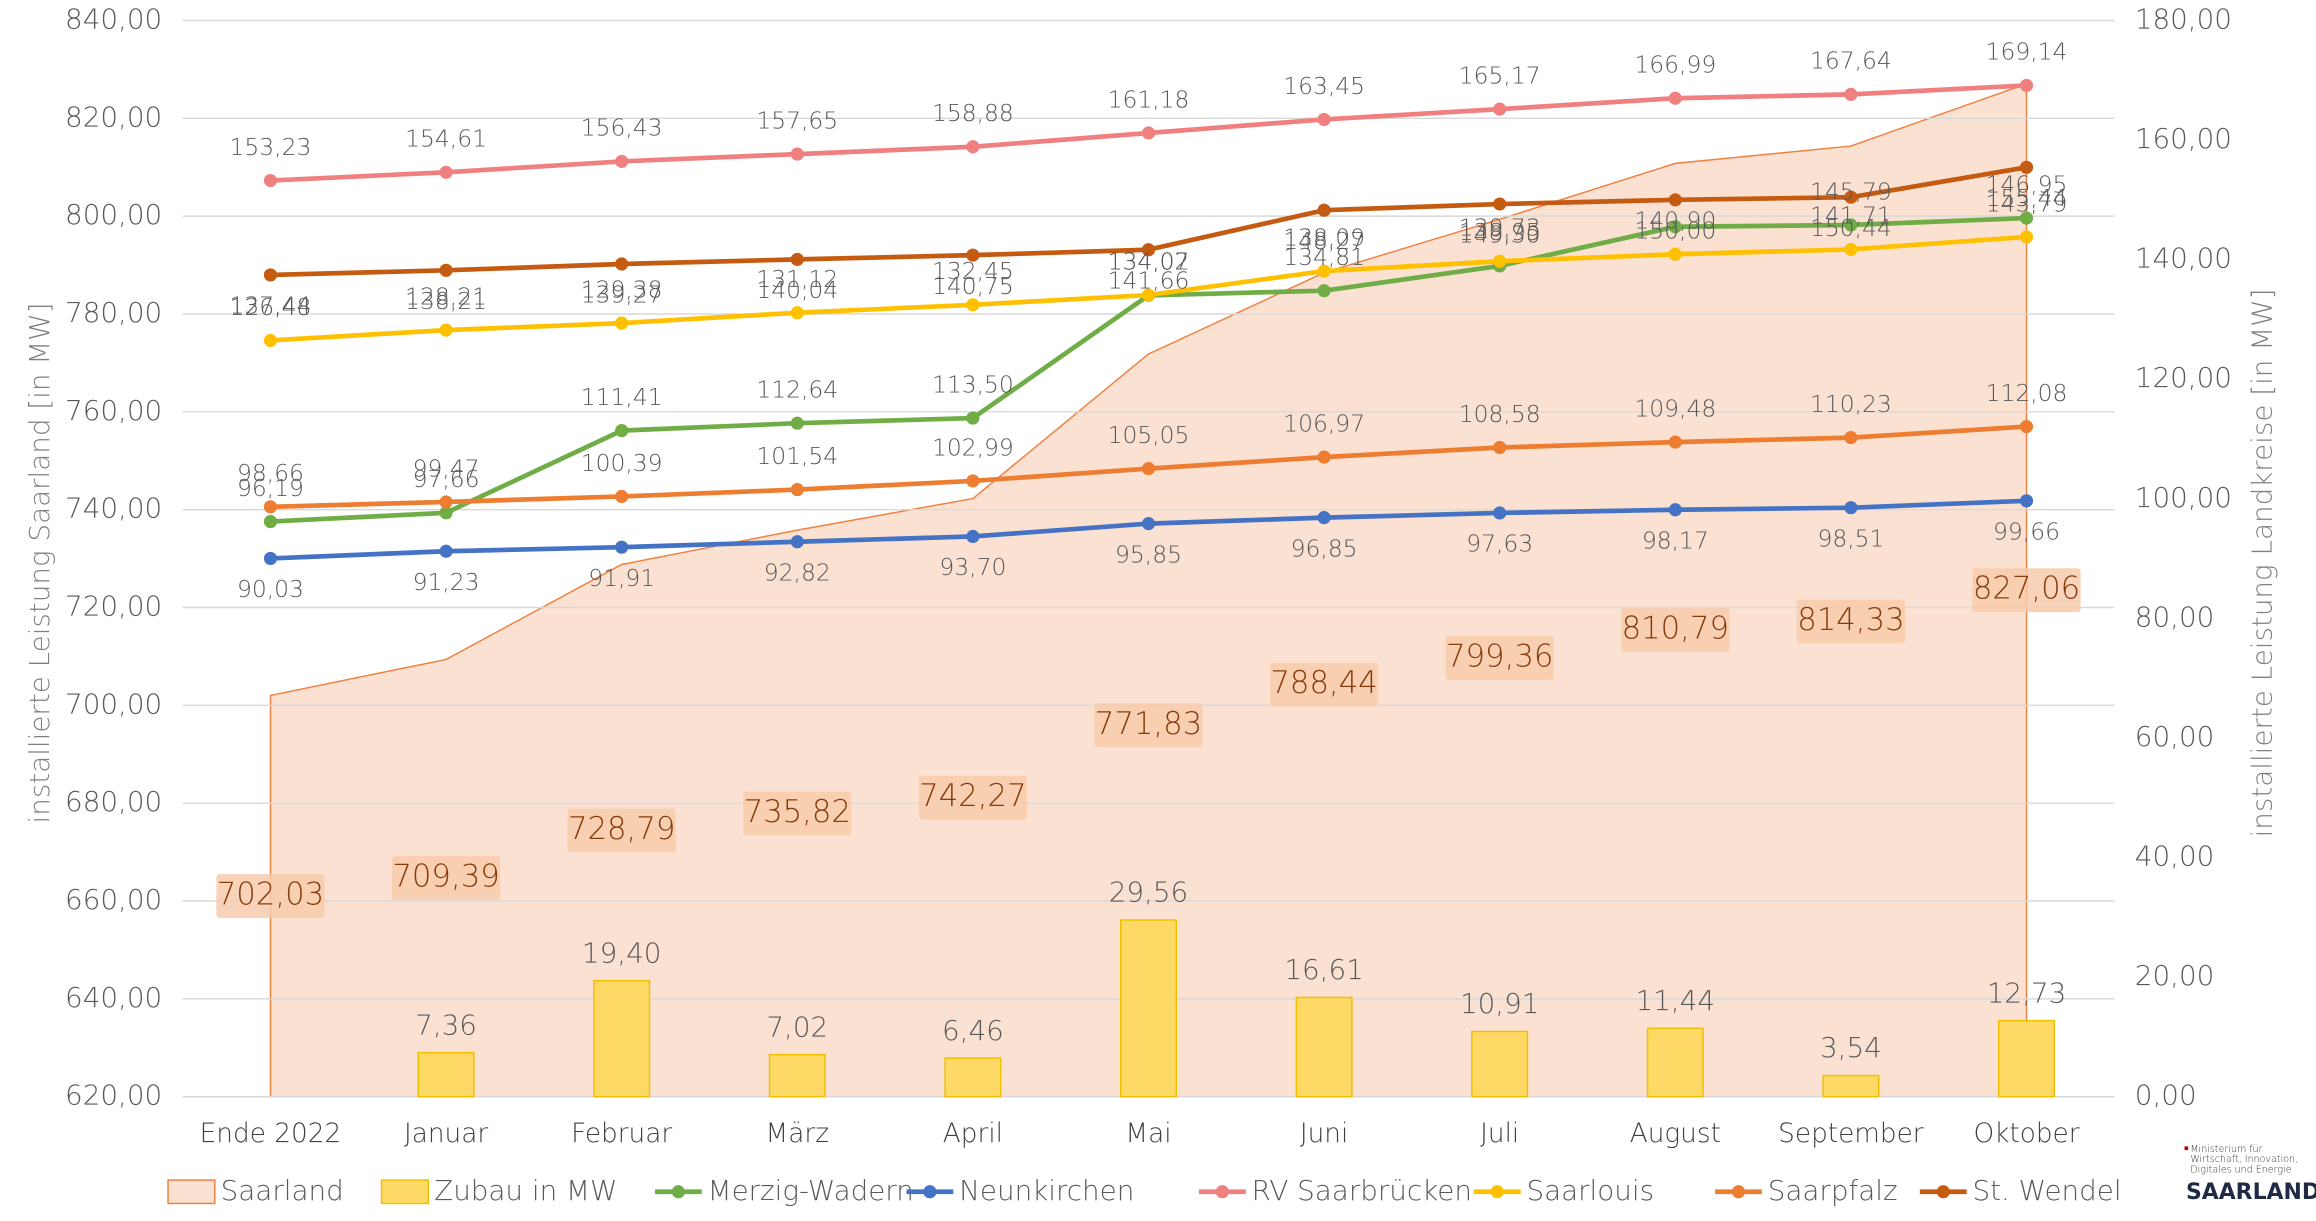  What do you see at coordinates (2186, 1148) in the screenshot?
I see `logo-dot` at bounding box center [2186, 1148].